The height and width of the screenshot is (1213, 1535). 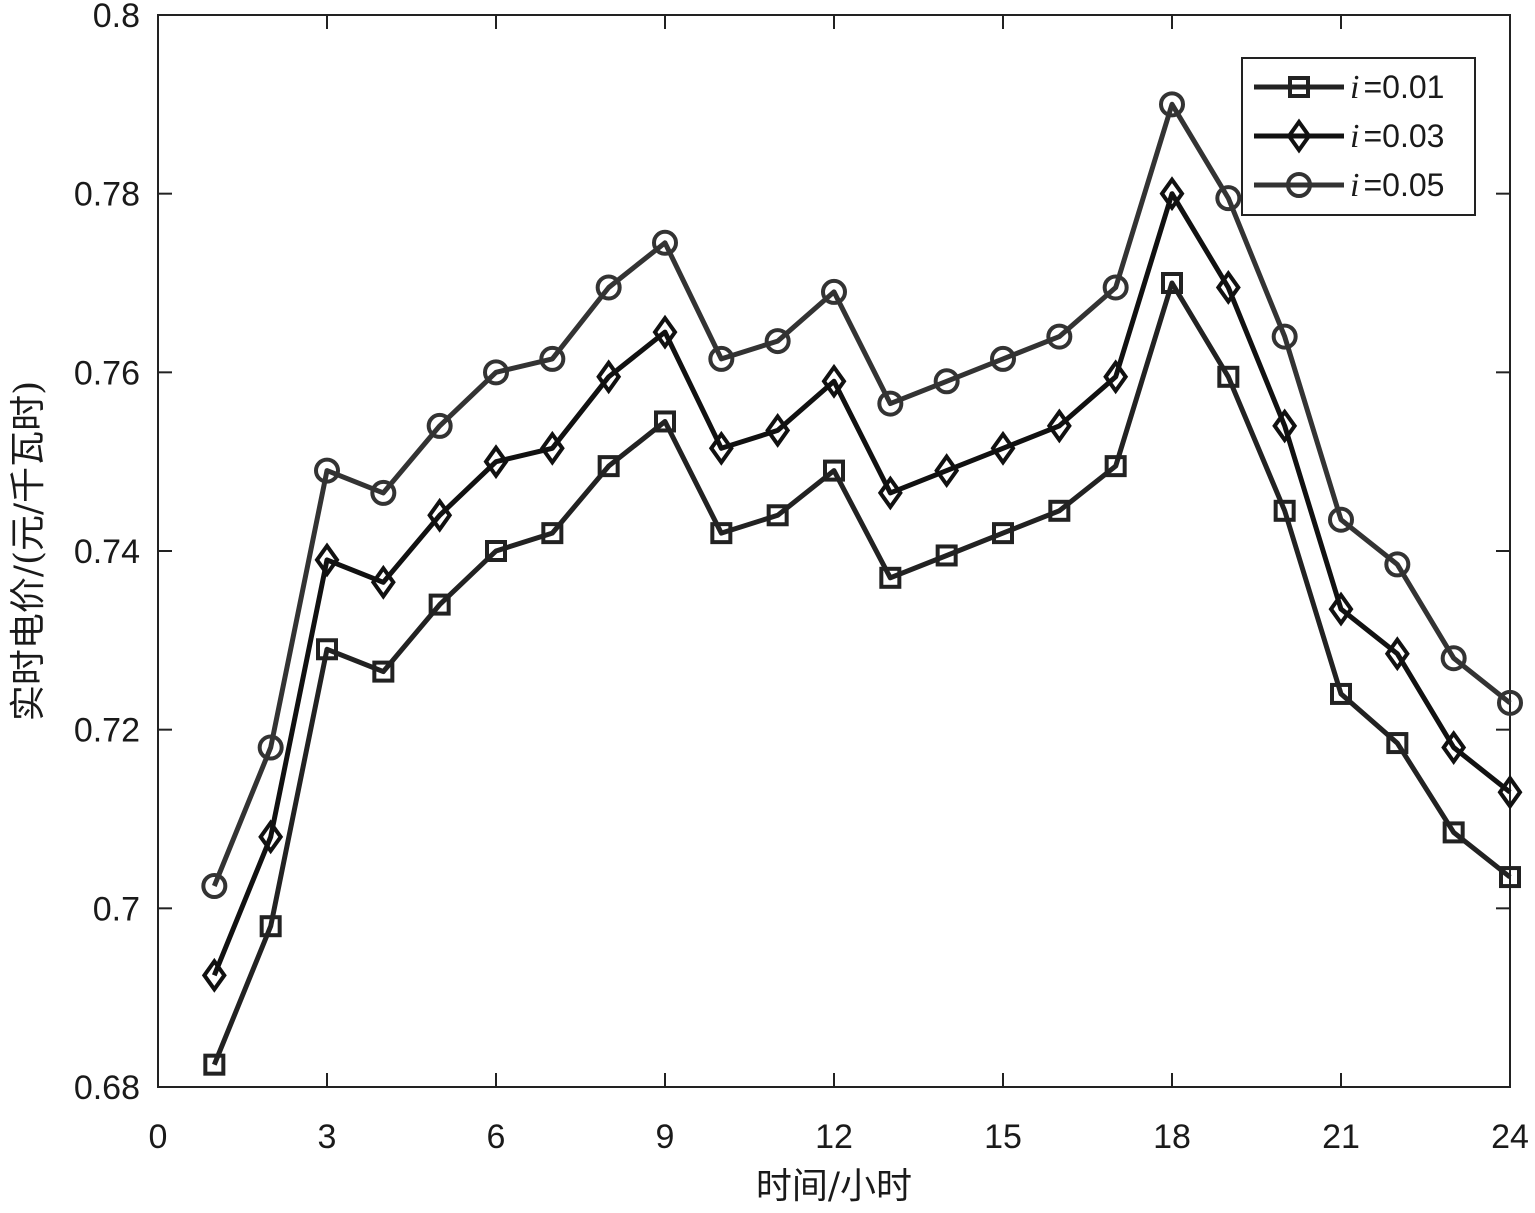 I want to click on legend-marker-circle, so click(x=1299, y=185).